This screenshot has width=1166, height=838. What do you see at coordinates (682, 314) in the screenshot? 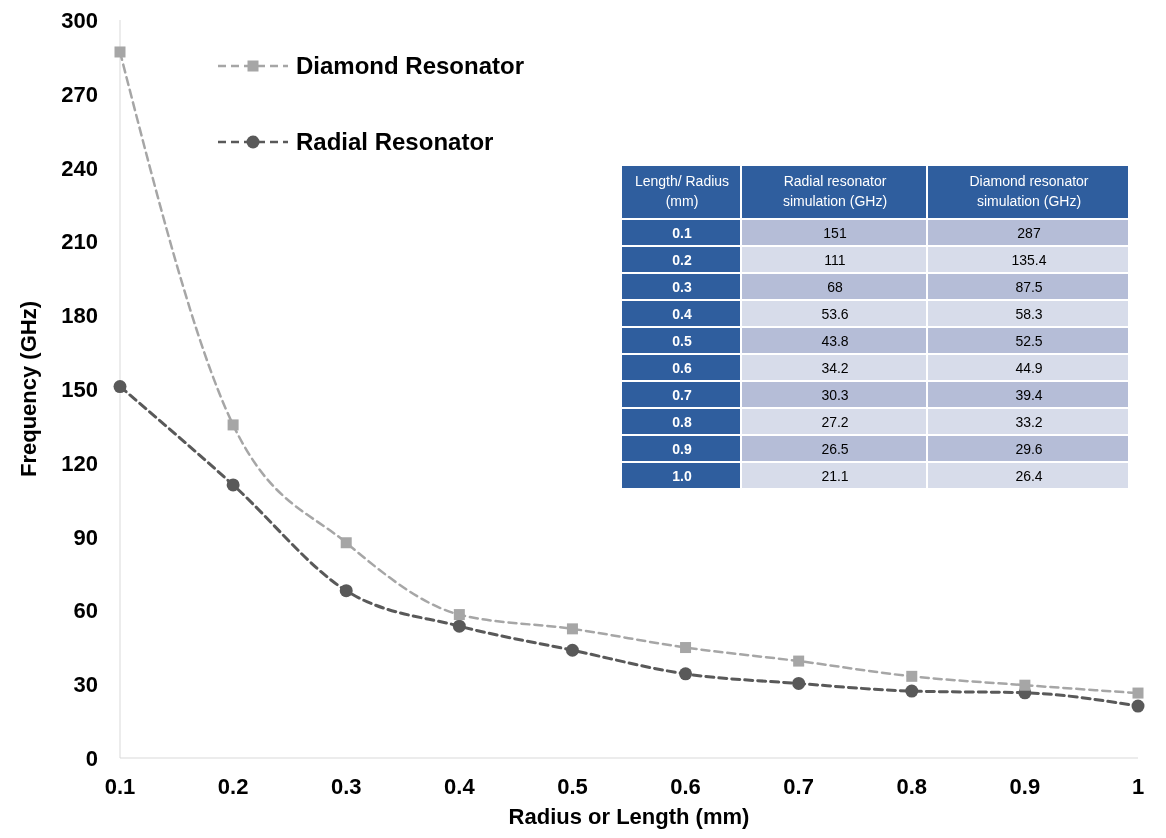
I see `y-tick-label: 0.4` at bounding box center [682, 314].